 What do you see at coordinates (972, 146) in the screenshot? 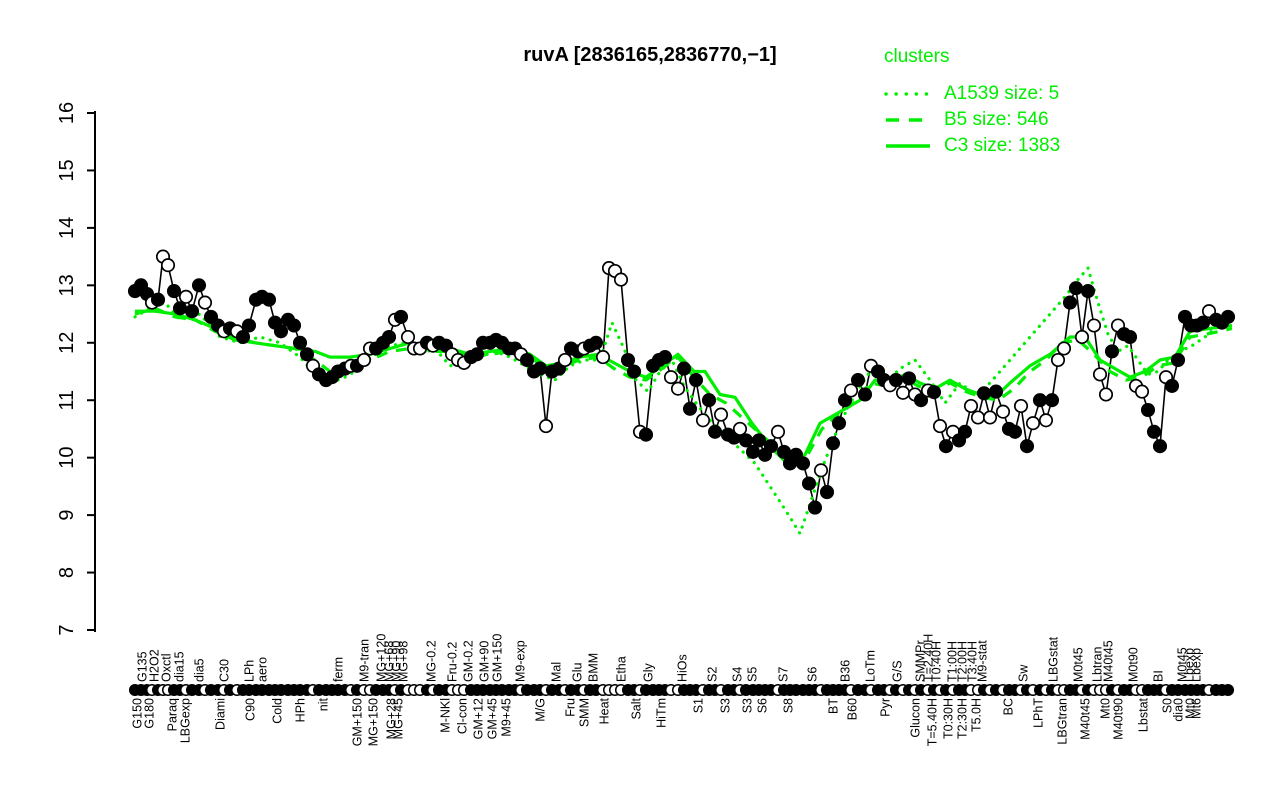
I see `legend-entry-c3: C3 size: 1383` at bounding box center [972, 146].